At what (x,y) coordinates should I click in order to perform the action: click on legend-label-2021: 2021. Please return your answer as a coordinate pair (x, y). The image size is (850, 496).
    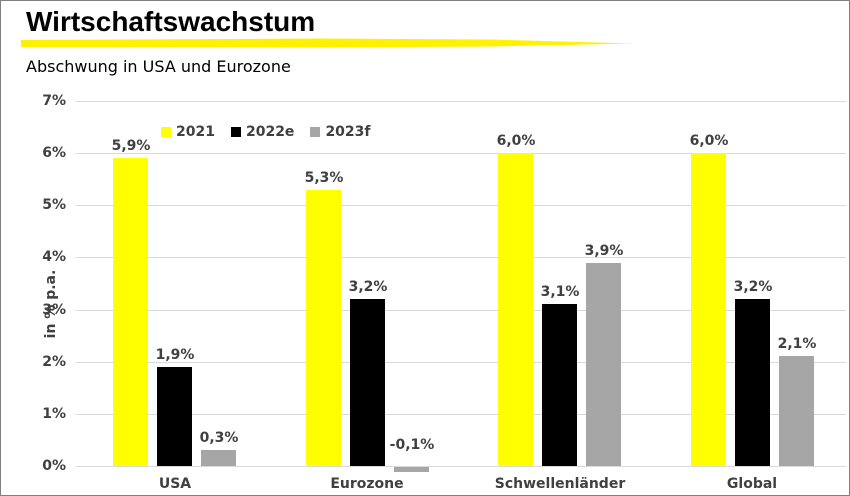
    Looking at the image, I should click on (195, 132).